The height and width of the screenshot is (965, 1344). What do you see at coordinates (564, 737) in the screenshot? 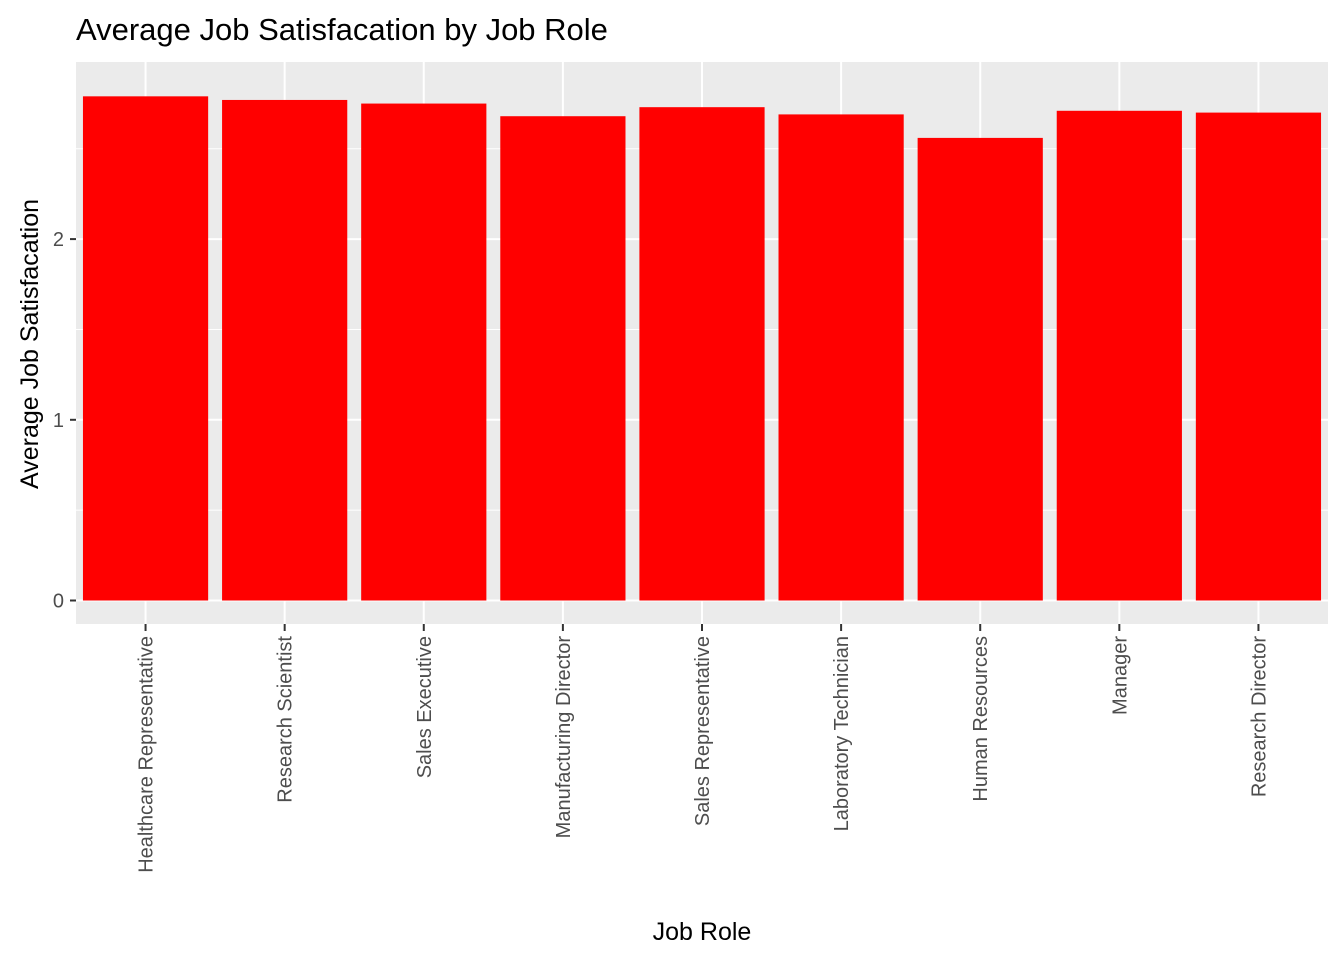
I see `x-tick-label: Manufacturing Director` at bounding box center [564, 737].